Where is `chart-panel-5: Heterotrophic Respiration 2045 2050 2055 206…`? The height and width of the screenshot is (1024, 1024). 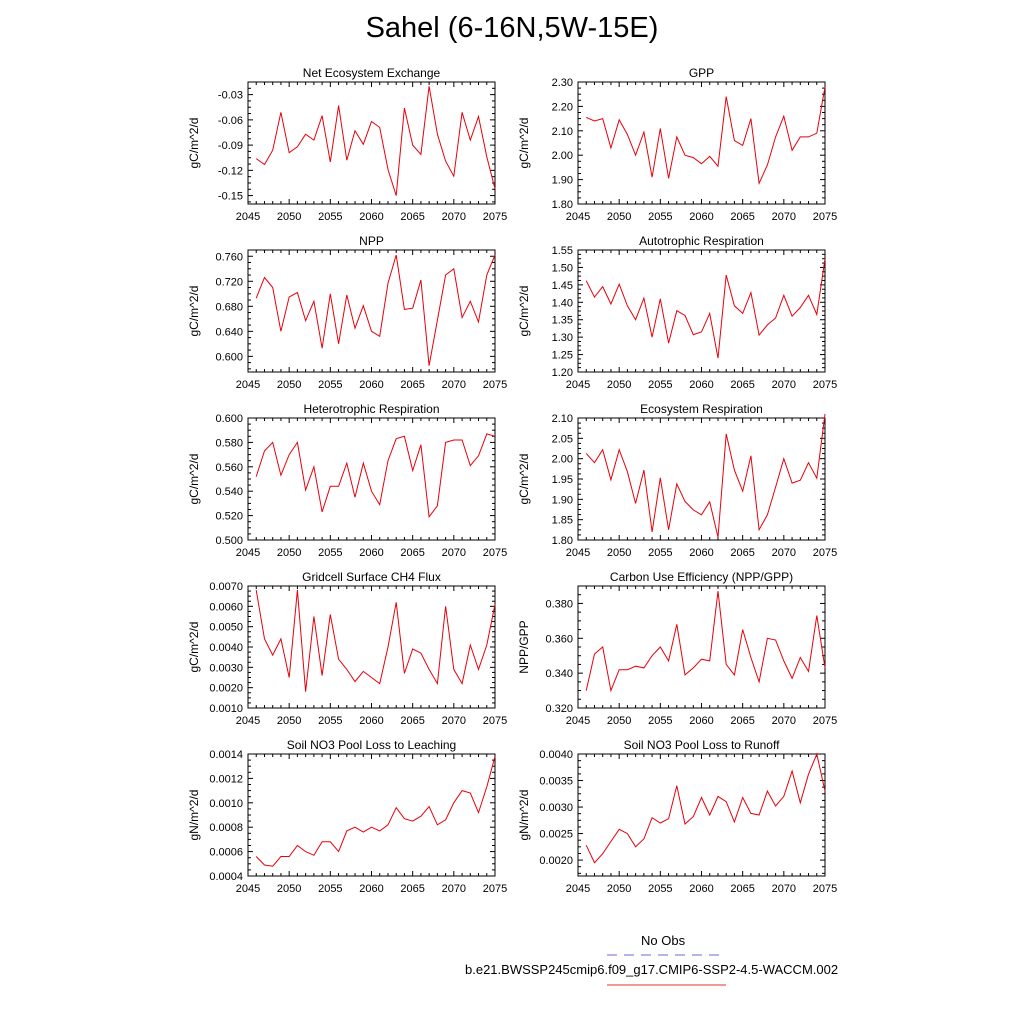 chart-panel-5: Heterotrophic Respiration 2045 2050 2055 206… is located at coordinates (347, 480).